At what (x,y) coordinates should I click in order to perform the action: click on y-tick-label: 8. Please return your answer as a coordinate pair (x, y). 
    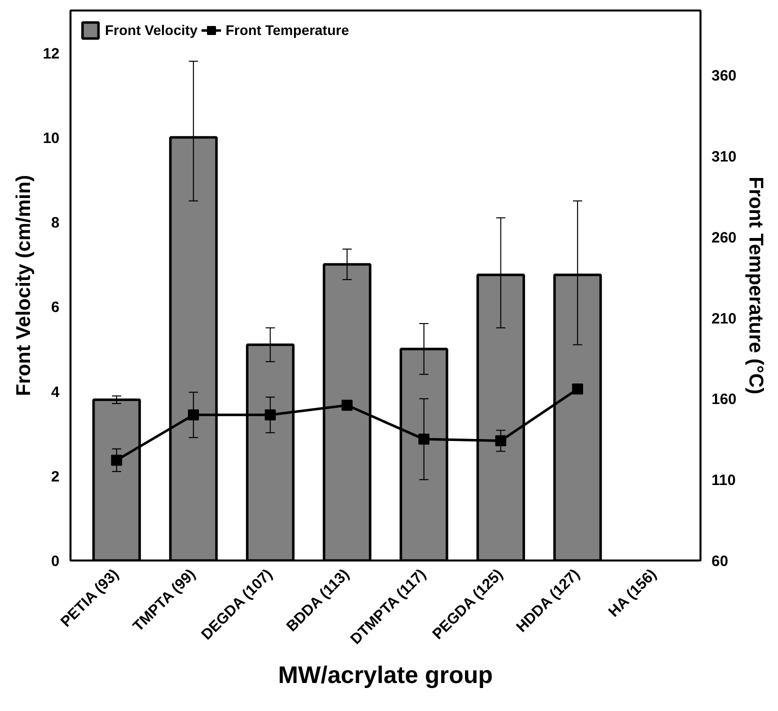
    Looking at the image, I should click on (55, 223).